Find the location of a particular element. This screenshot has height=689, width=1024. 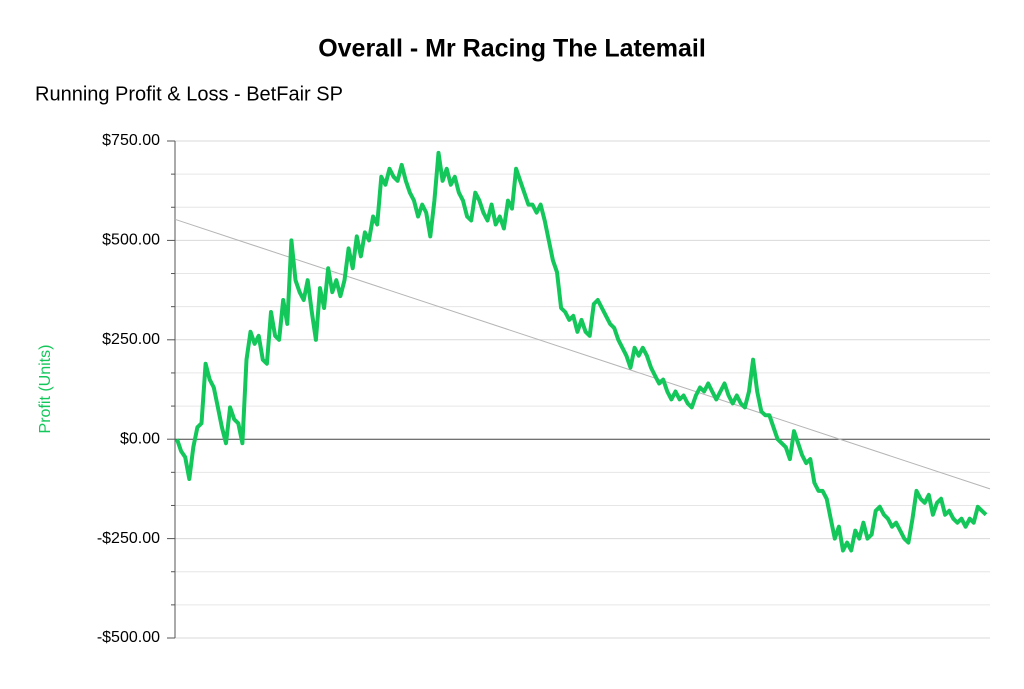

y-tick-label: $500.00 is located at coordinates (131, 240).